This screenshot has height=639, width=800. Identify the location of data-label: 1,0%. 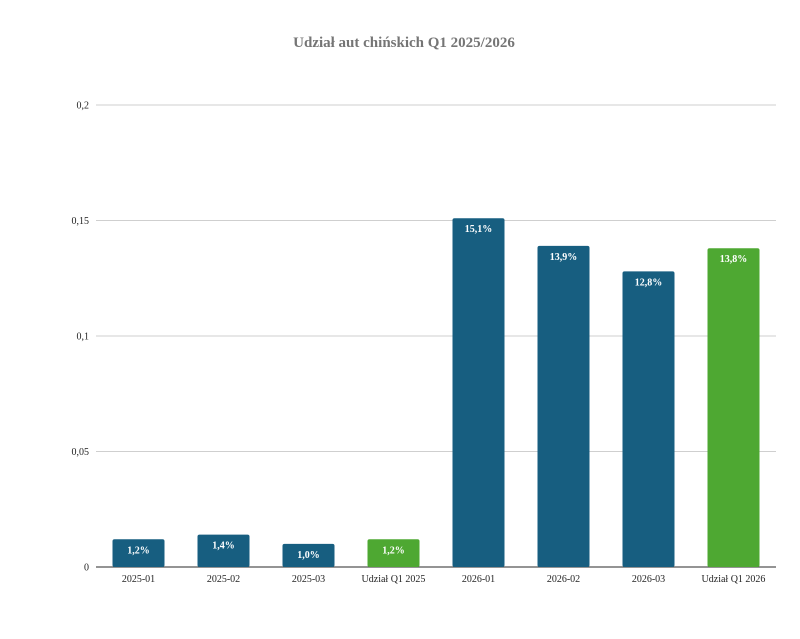
(308, 555).